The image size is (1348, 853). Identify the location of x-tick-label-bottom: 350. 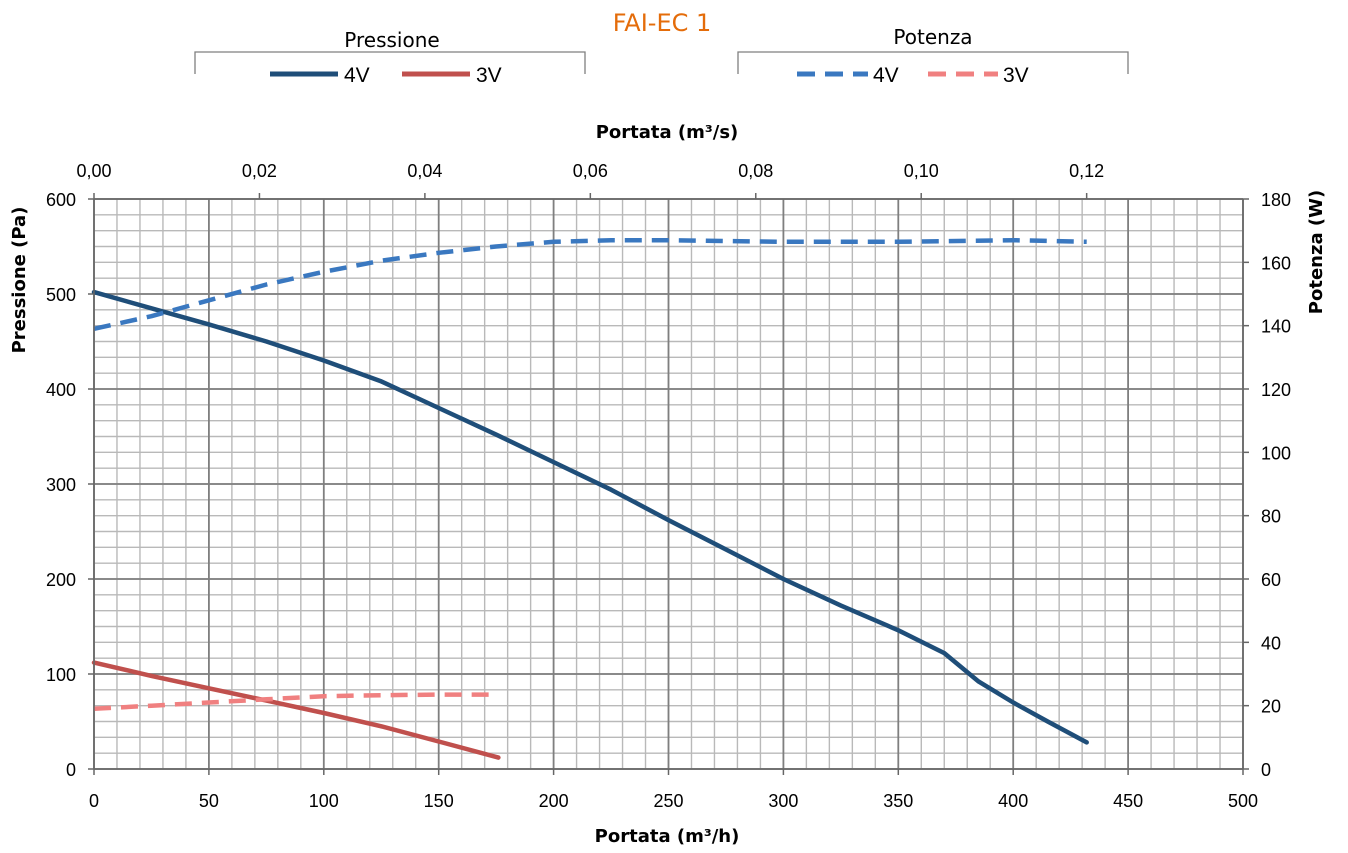
(898, 801).